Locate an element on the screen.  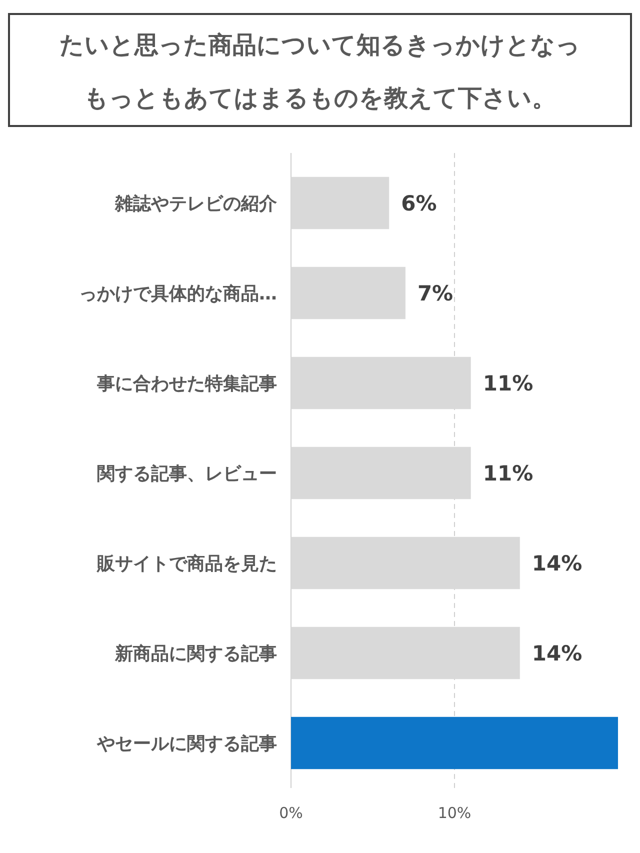
y-tick-label: 新商品に関する記事 is located at coordinates (195, 653).